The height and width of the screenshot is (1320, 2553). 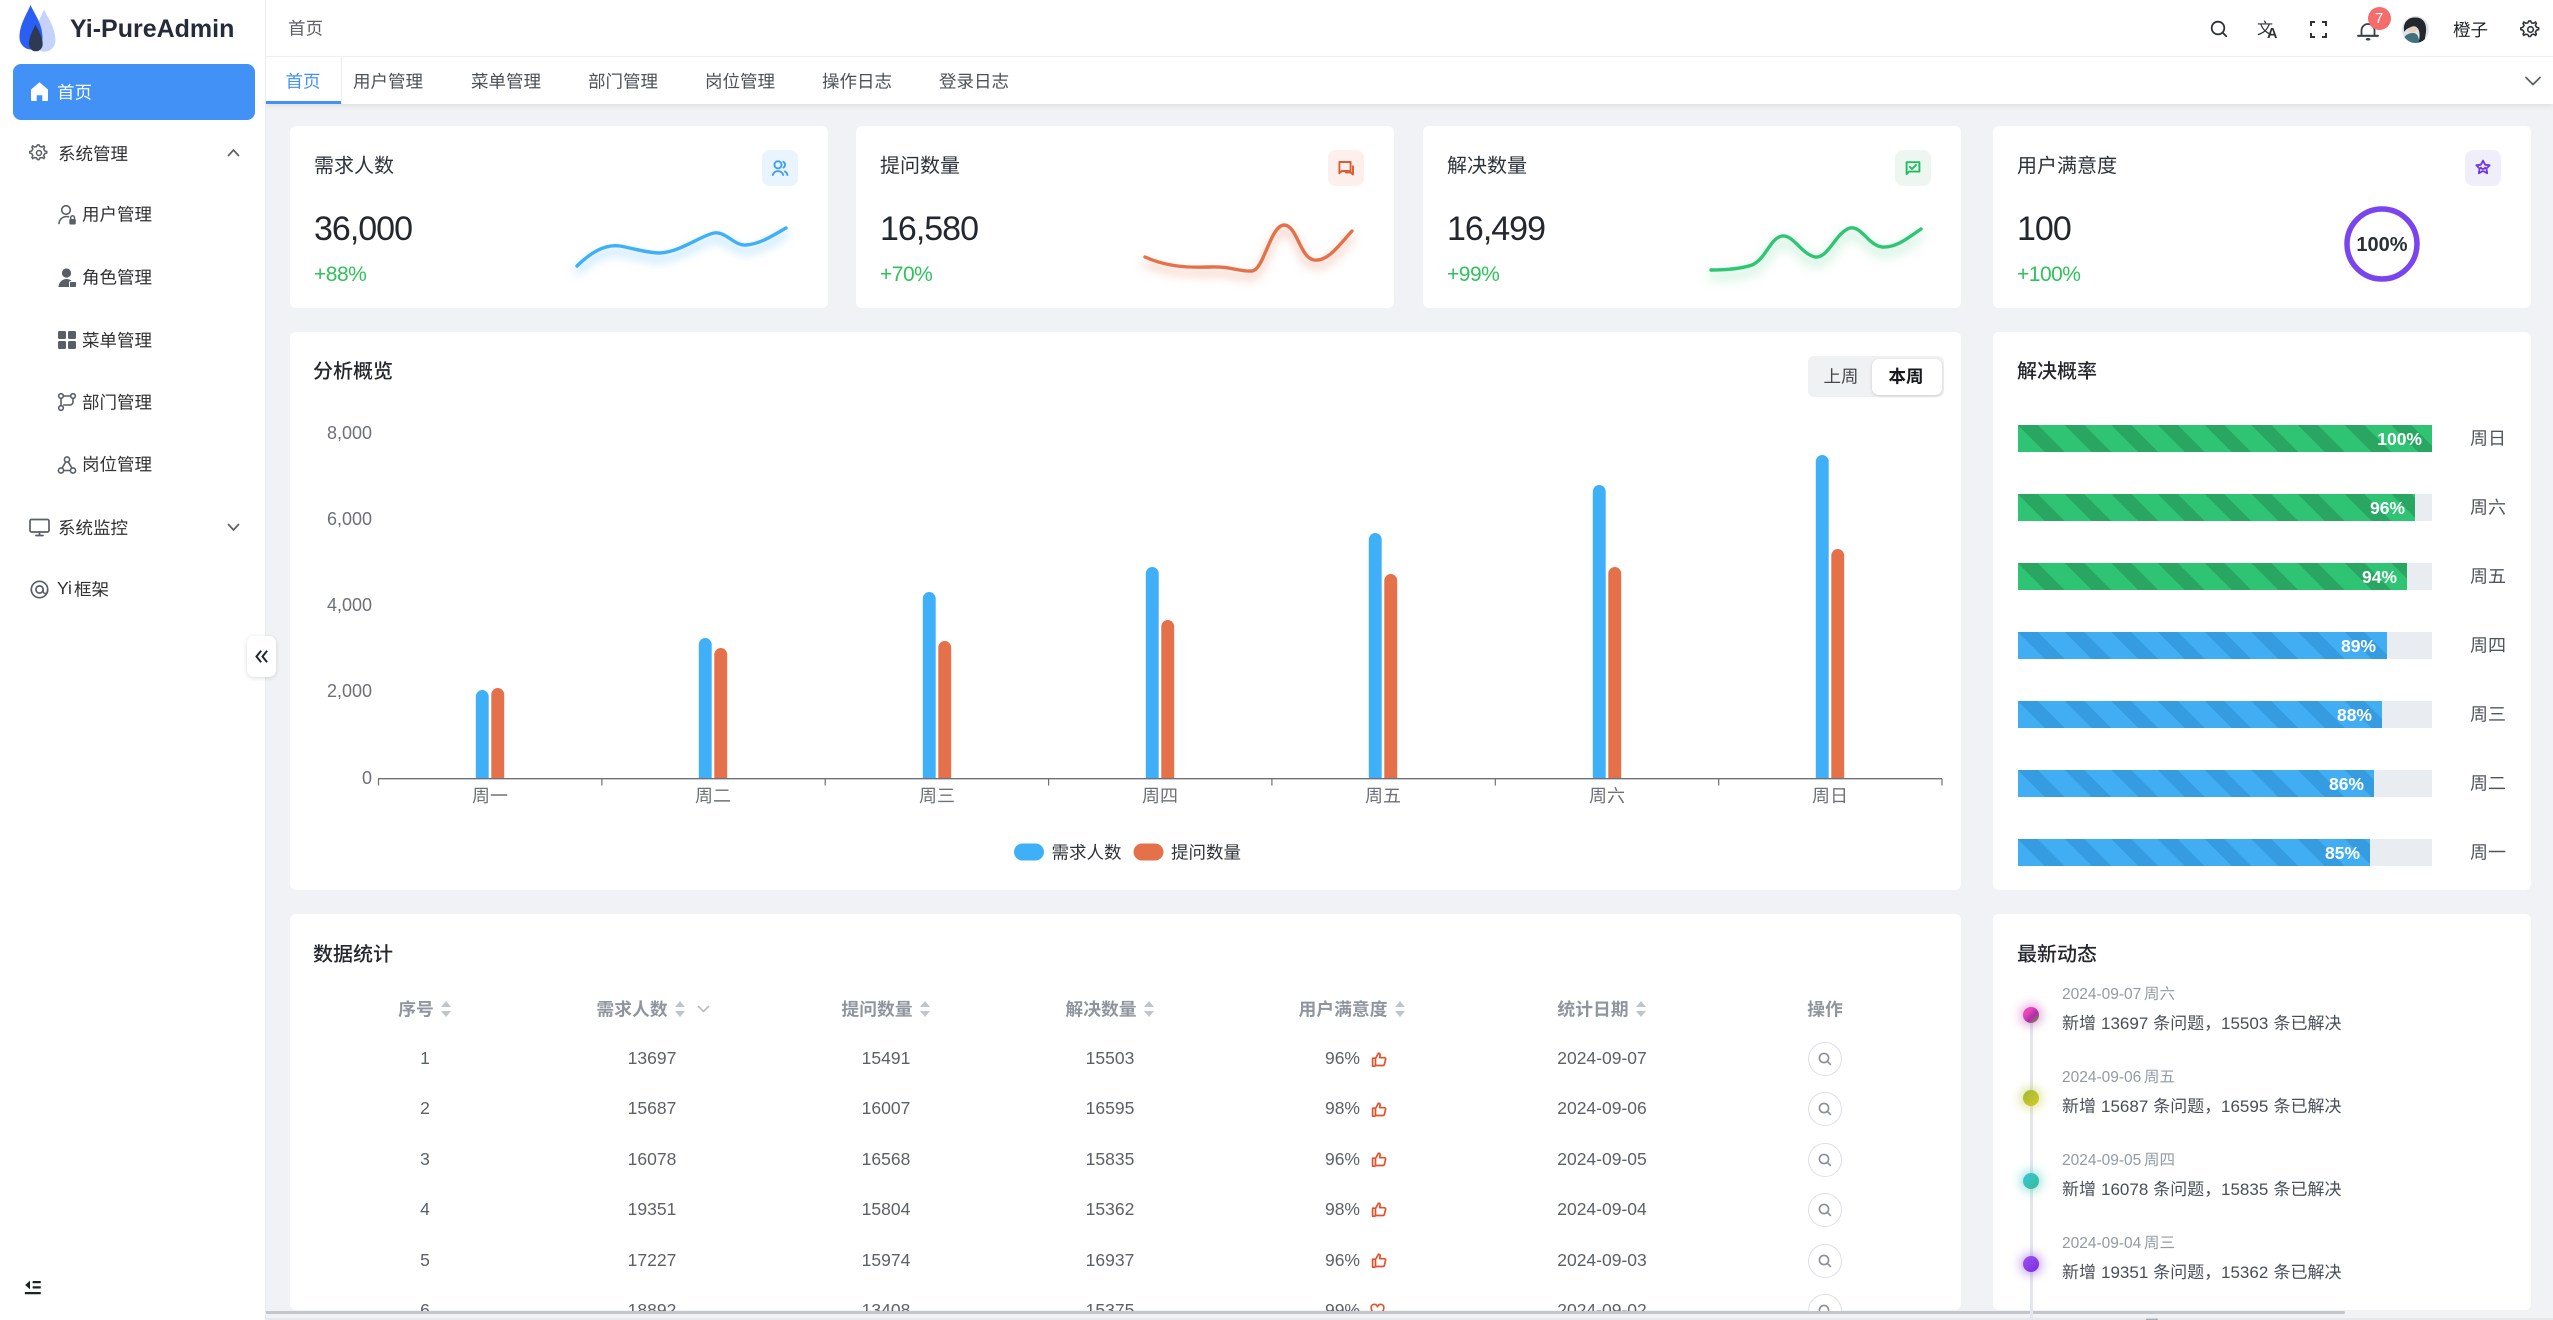 What do you see at coordinates (367, 778) in the screenshot?
I see `svg-text: 0` at bounding box center [367, 778].